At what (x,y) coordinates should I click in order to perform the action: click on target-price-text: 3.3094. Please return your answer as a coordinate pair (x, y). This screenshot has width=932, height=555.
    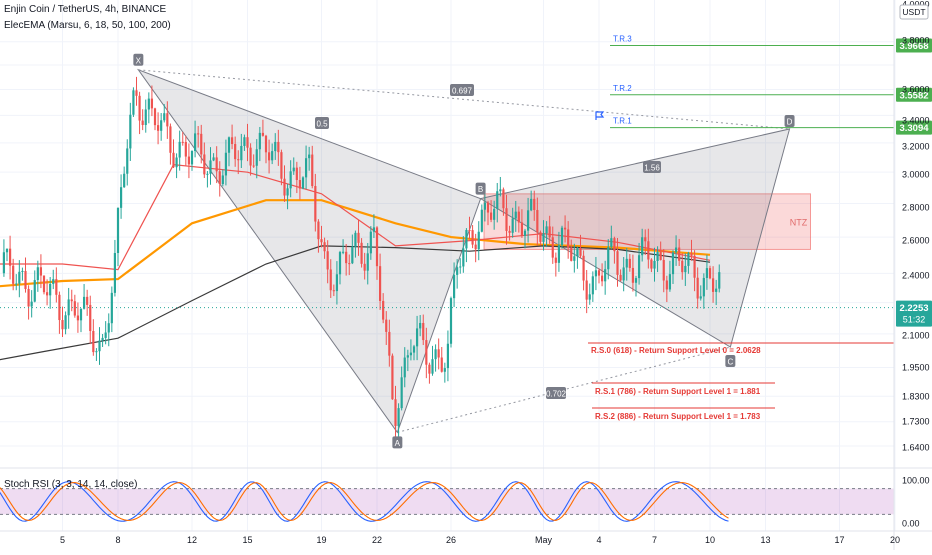
    Looking at the image, I should click on (914, 128).